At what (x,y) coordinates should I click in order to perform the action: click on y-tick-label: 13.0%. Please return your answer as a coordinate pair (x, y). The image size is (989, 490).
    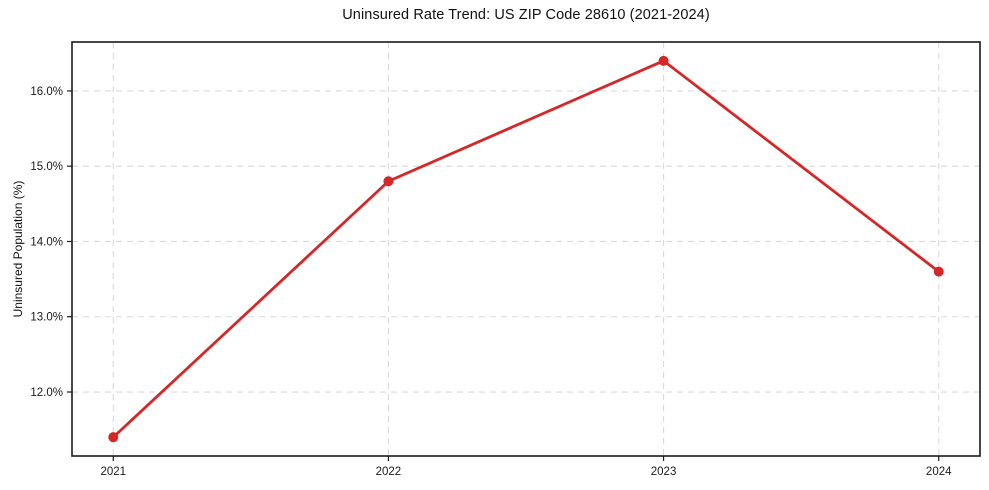
    Looking at the image, I should click on (46, 318).